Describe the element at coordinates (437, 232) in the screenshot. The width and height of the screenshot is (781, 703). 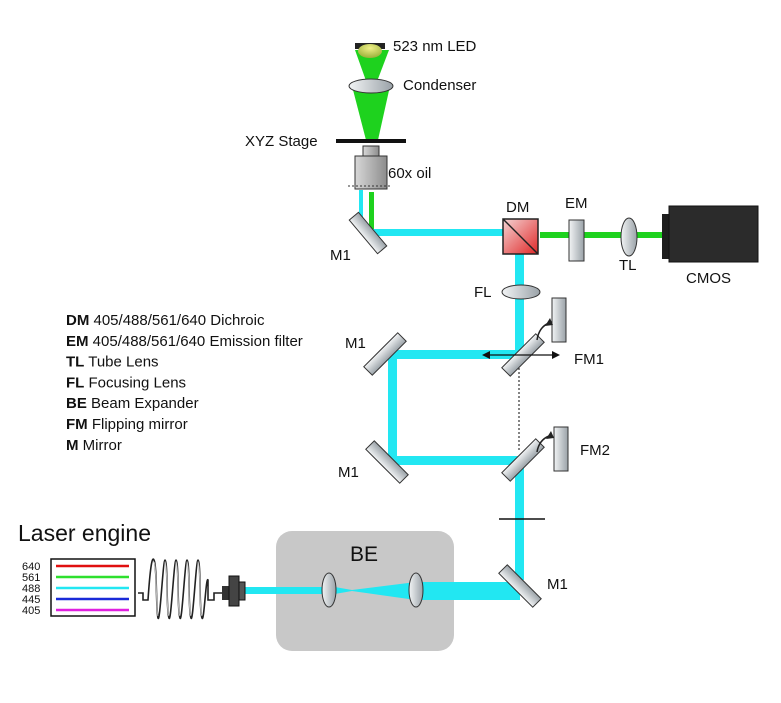
I see `beam-m1-to-dm` at that location.